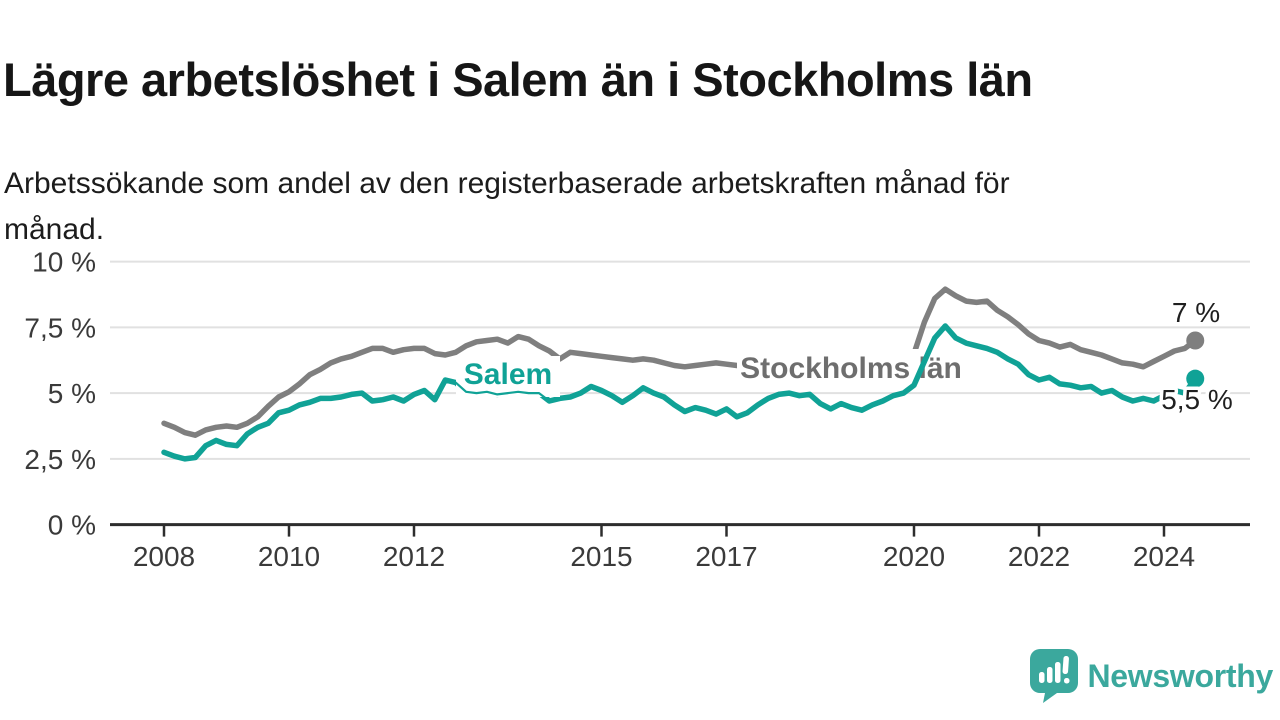 This screenshot has height=720, width=1280. I want to click on stockholm-end-value-label: 7 %, so click(1196, 312).